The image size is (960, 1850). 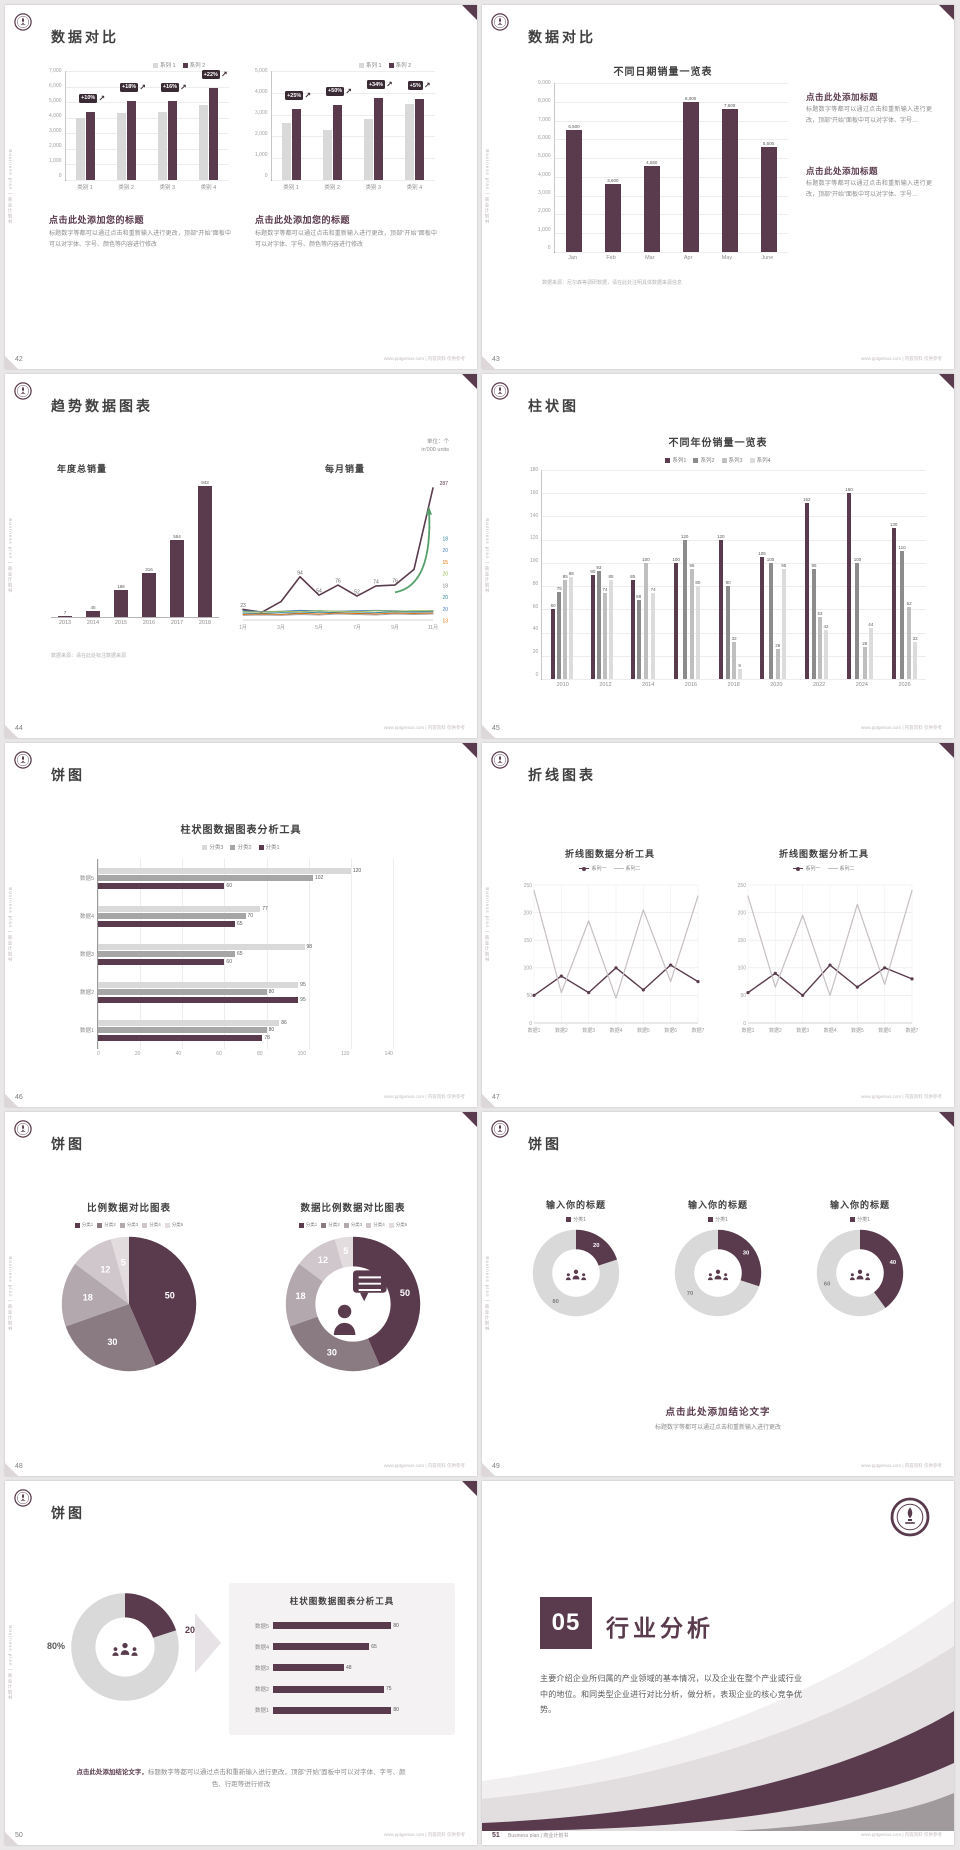 What do you see at coordinates (344, 469) in the screenshot?
I see `chart-title: 每月销量` at bounding box center [344, 469].